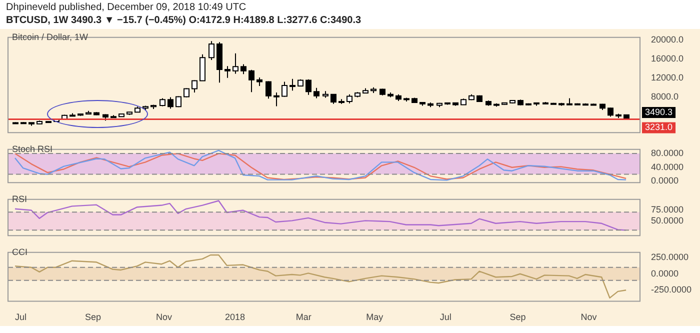 The image size is (700, 333). Describe the element at coordinates (126, 7) in the screenshot. I see `chart-title: Dhpineveld published, December 09, 2018 10:49 UTC` at that location.